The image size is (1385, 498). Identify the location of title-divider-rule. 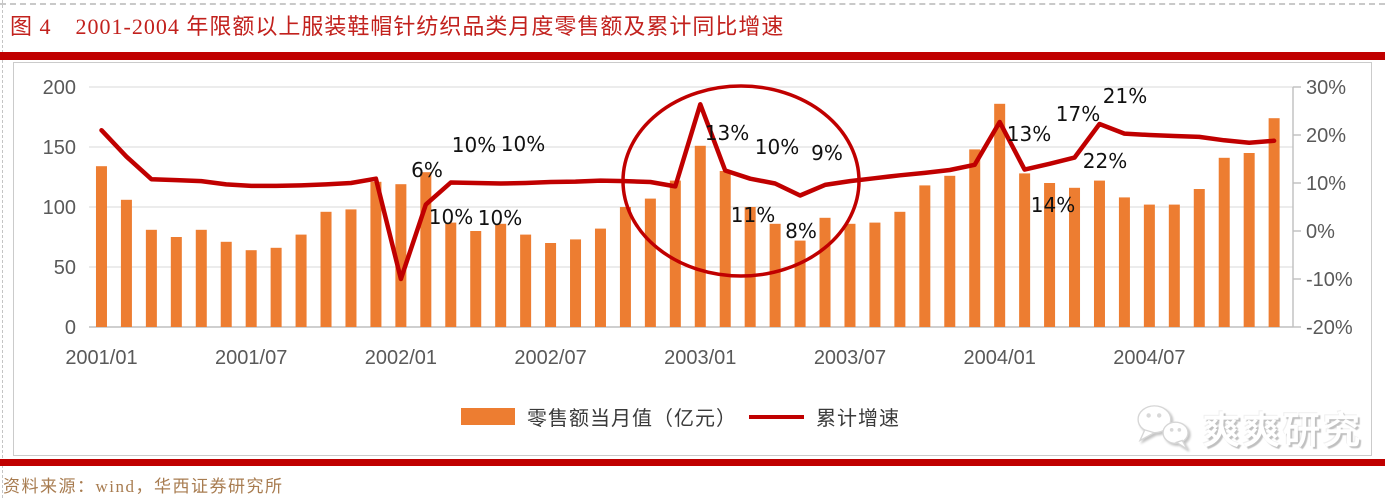
(692, 56).